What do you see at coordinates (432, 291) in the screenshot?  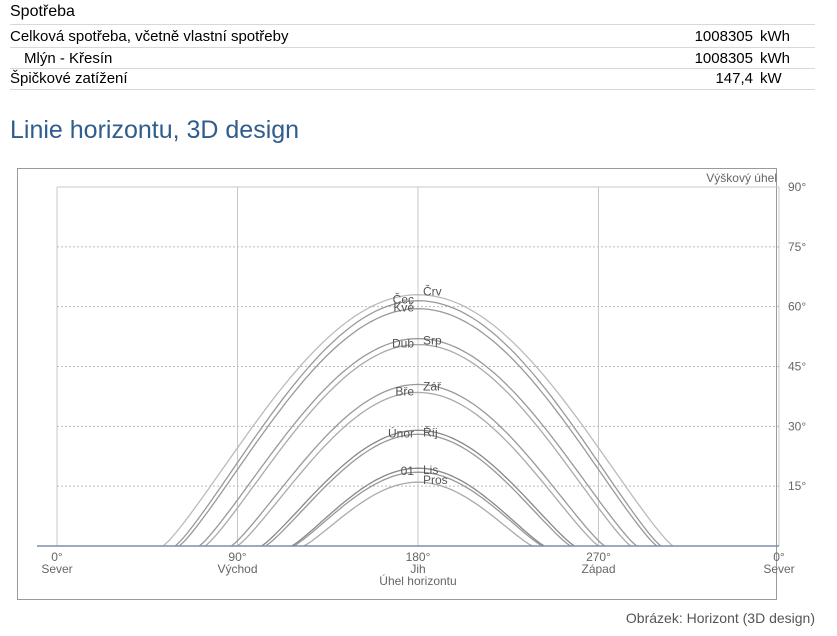 I see `month-label: Črv` at bounding box center [432, 291].